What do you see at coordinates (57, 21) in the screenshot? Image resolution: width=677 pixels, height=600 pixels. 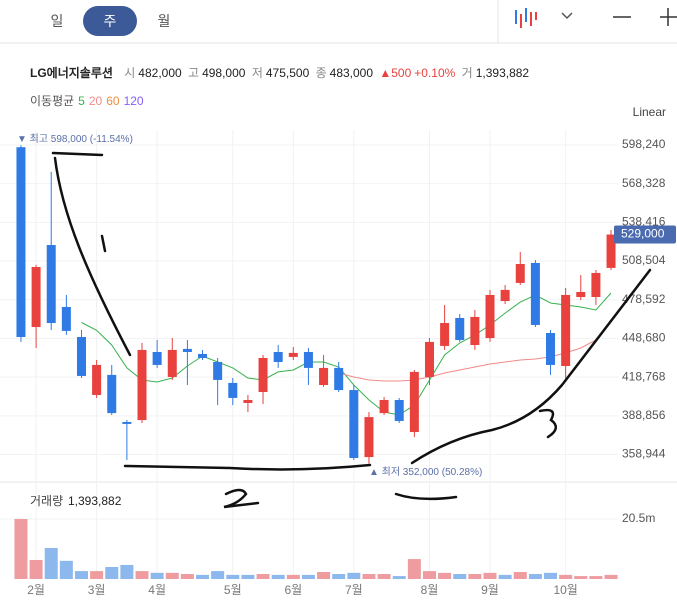 I see `tab-day: 일` at bounding box center [57, 21].